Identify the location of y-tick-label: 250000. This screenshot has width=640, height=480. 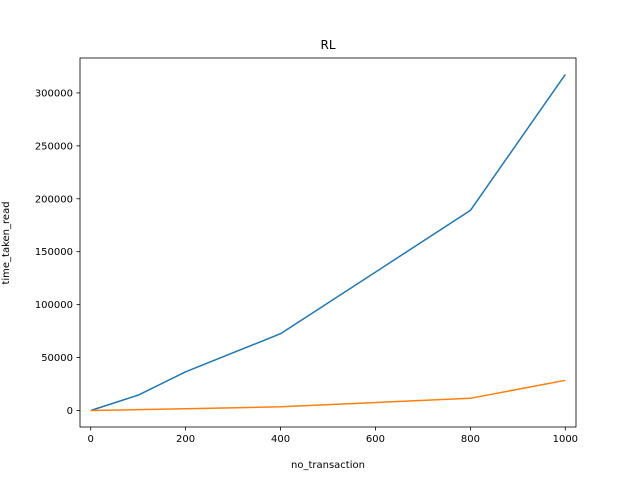
(54, 146).